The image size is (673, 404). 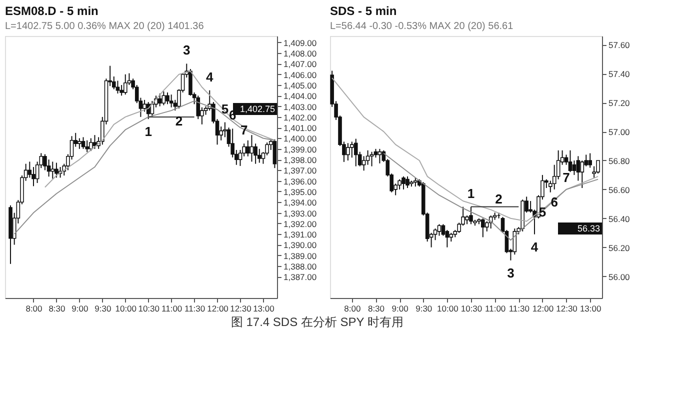 What do you see at coordinates (300, 181) in the screenshot?
I see `y-tick-label: 1,396.00` at bounding box center [300, 181].